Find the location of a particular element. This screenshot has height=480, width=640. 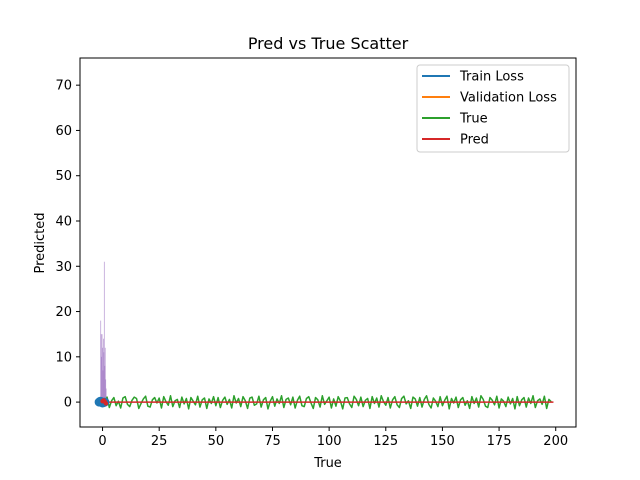

x-tick-label: 50 is located at coordinates (216, 441).